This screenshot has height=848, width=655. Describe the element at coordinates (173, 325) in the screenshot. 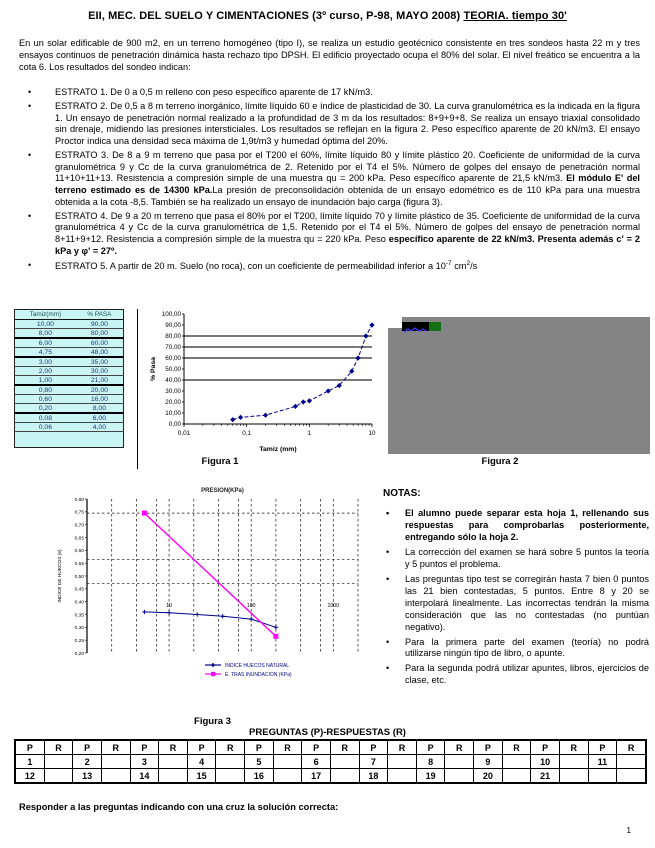

I see `svg-text: 90,00` at that location.